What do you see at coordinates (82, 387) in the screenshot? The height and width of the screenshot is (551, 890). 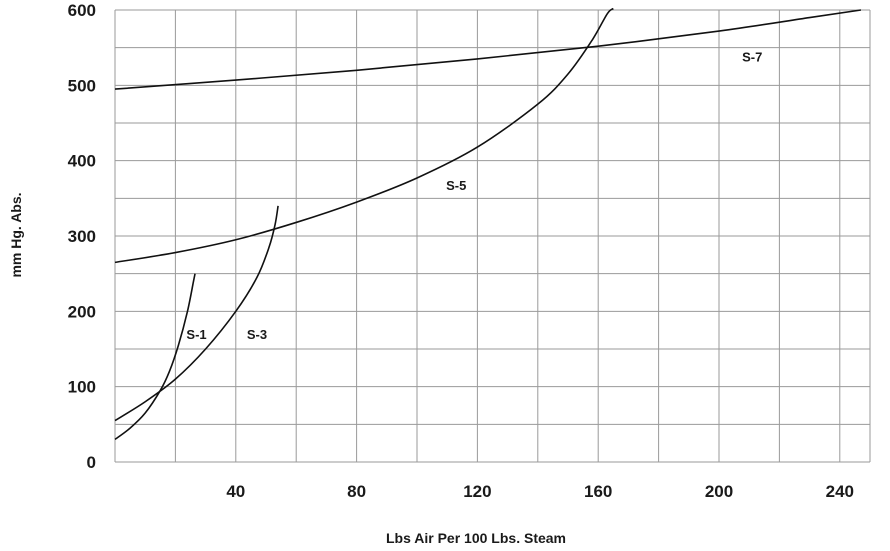 I see `y-tick-label: 100` at bounding box center [82, 387].